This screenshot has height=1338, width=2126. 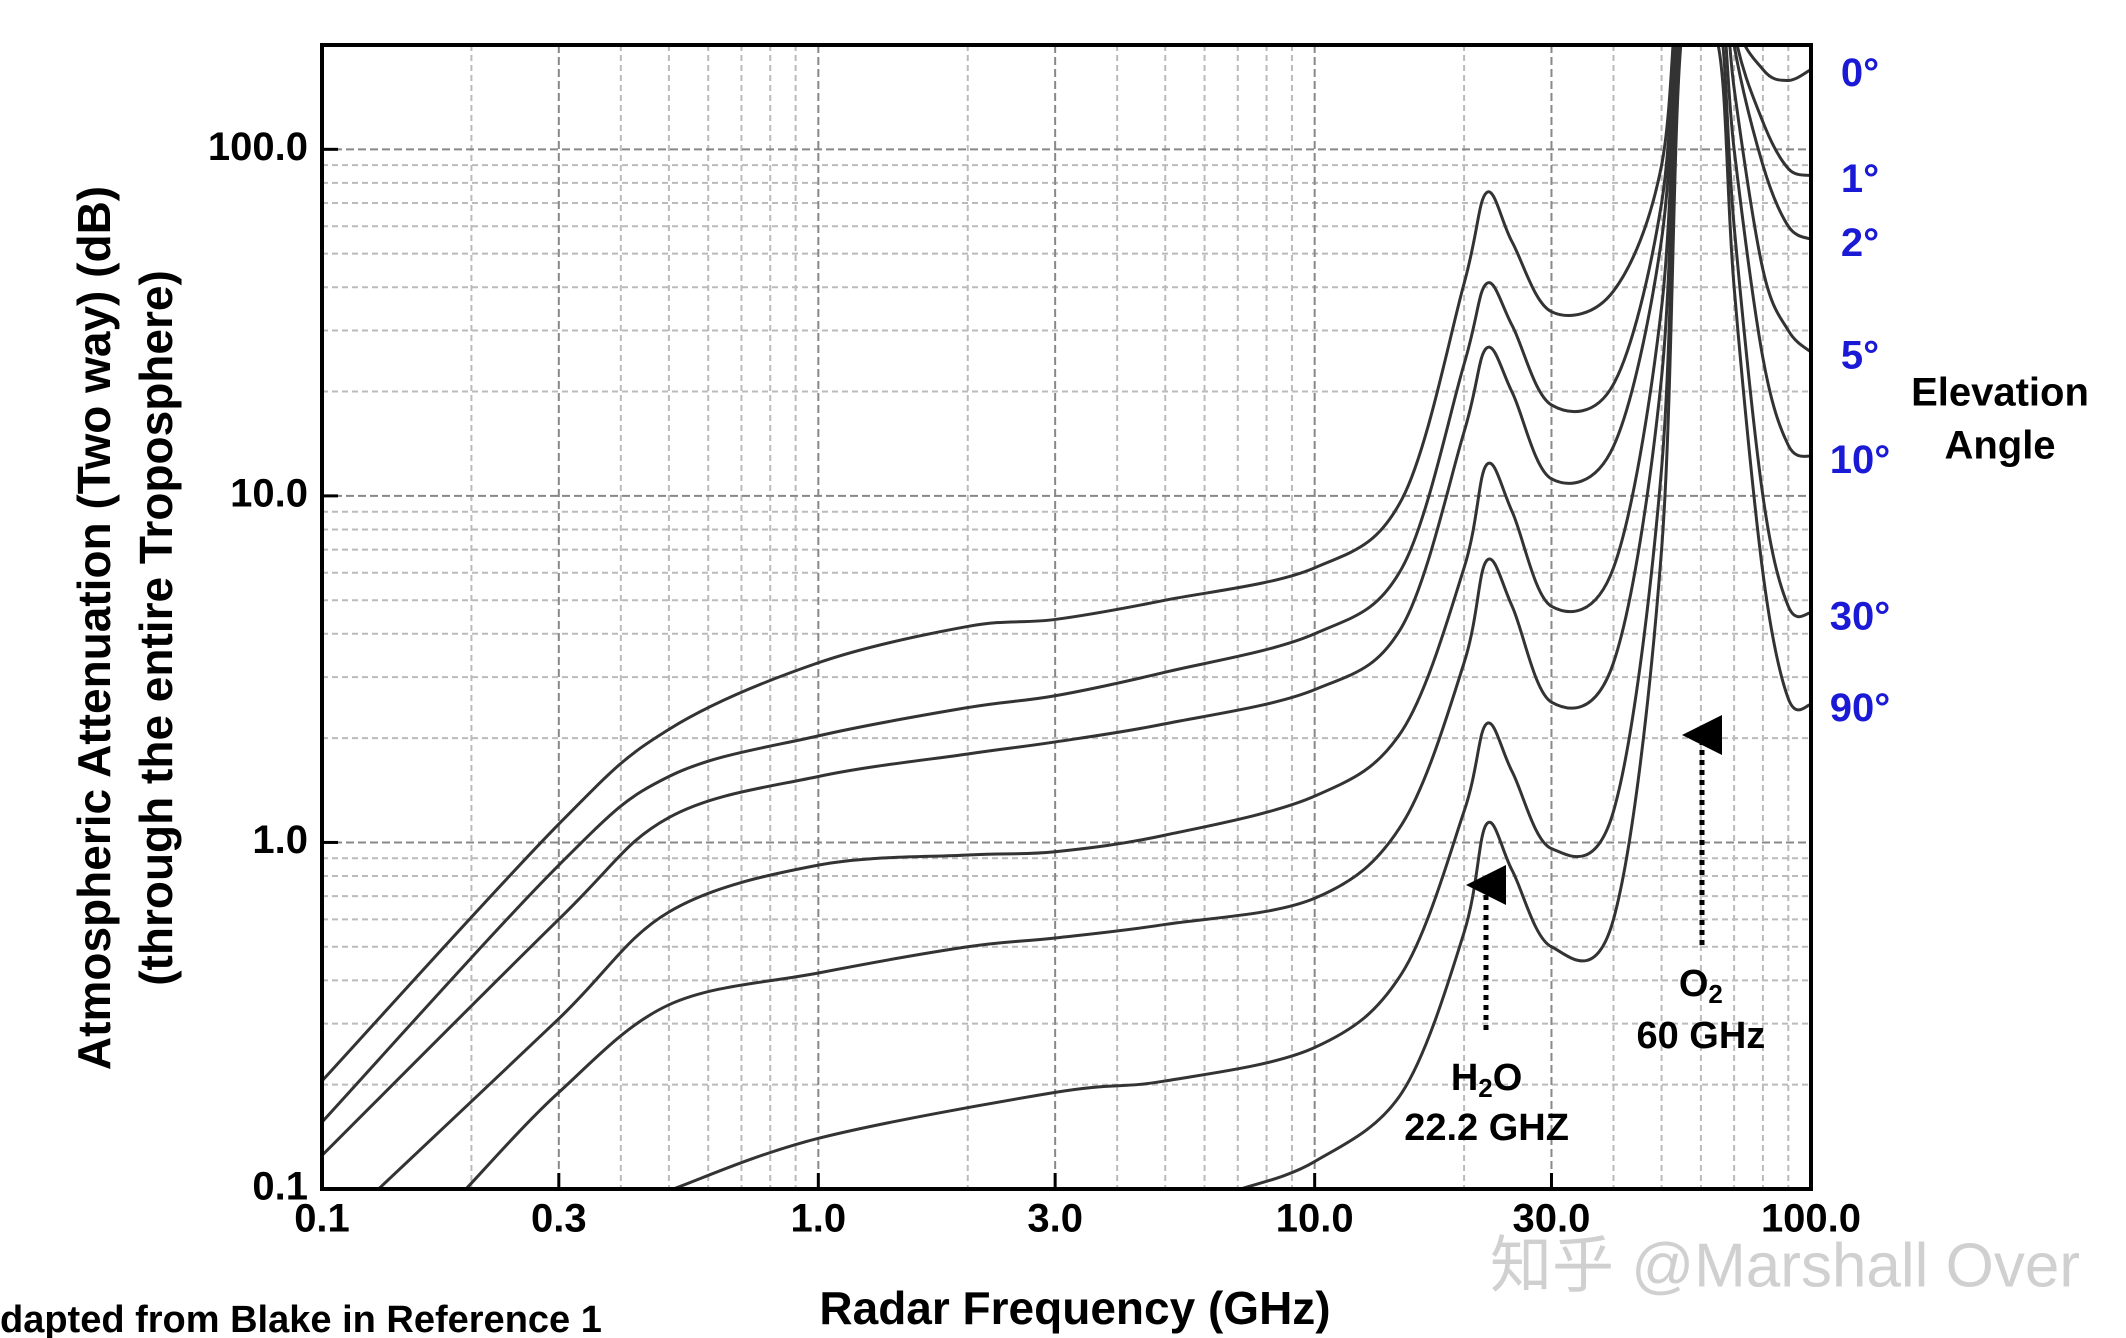 I want to click on annotation-formula: O2, so click(x=1701, y=986).